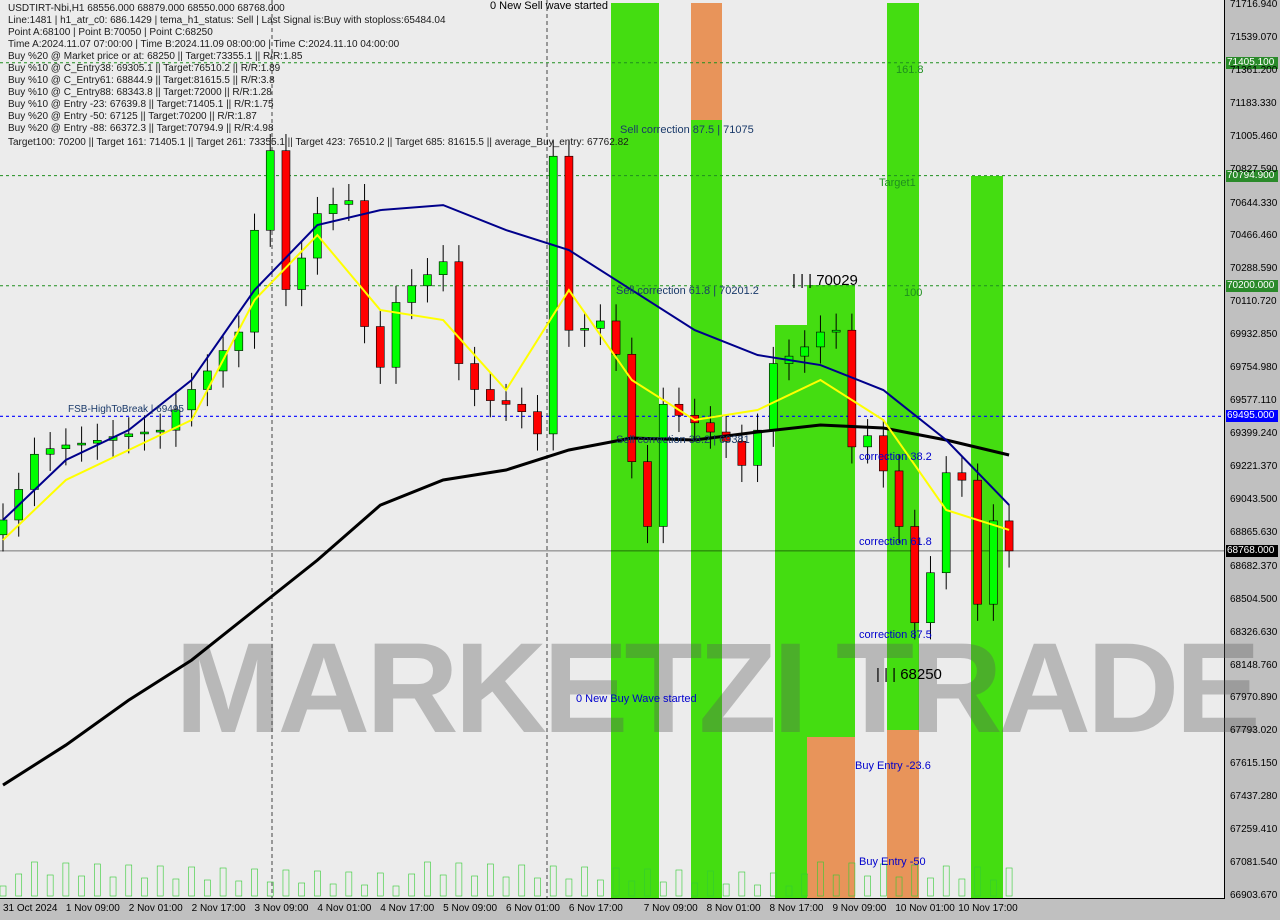 The width and height of the screenshot is (1280, 920). Describe the element at coordinates (733, 908) in the screenshot. I see `x-tick-label: 8 Nov 01:00` at that location.